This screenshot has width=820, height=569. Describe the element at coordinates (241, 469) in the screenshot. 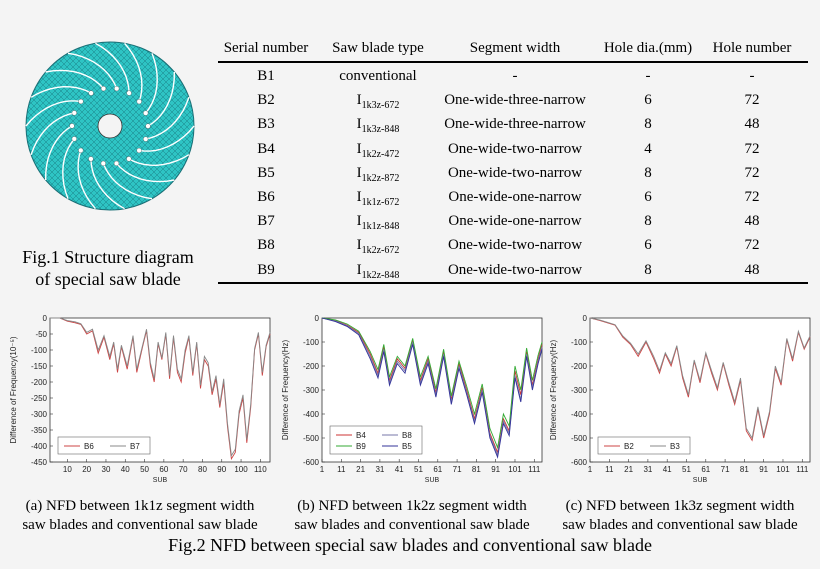

I see `x-tick-label: 100` at that location.